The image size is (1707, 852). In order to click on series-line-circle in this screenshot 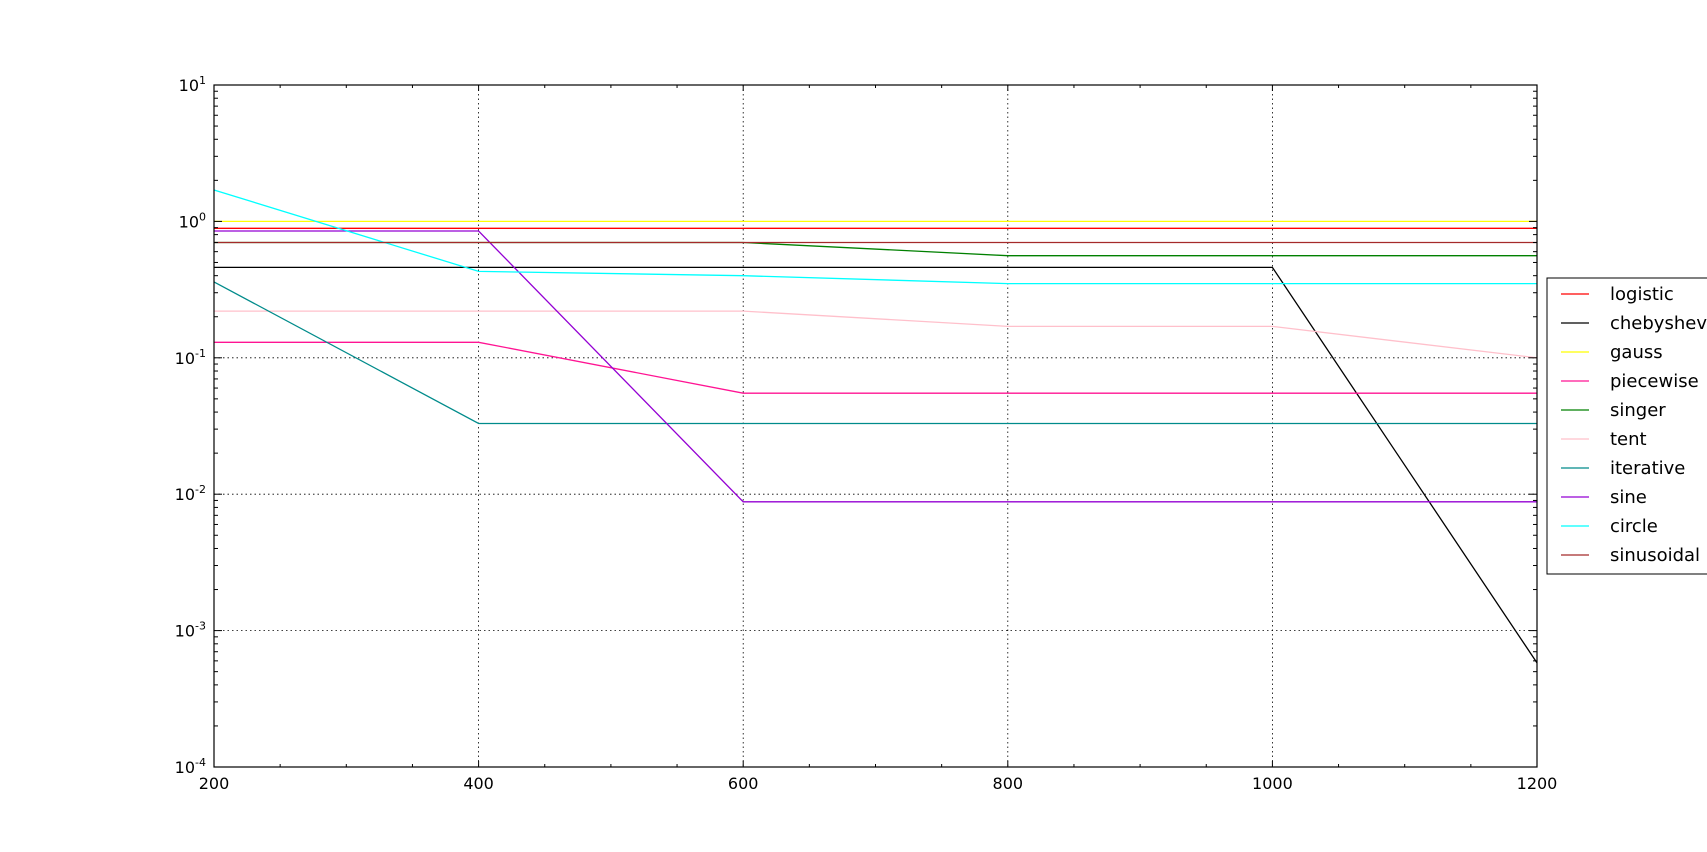, I will do `click(875, 237)`.